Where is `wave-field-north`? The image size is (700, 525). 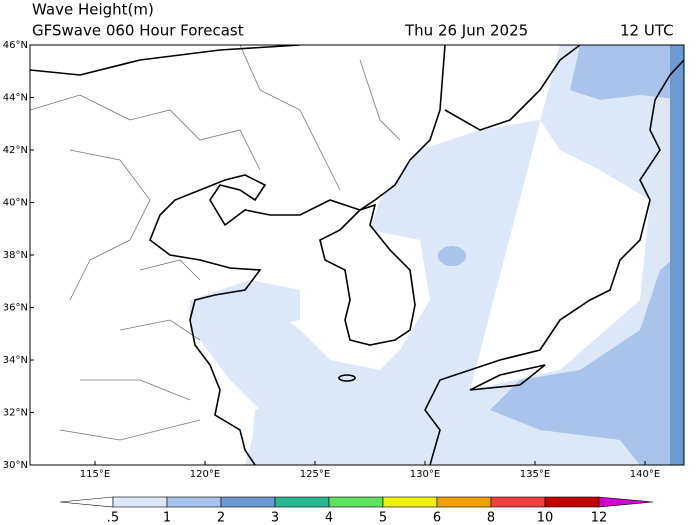 wave-field-north is located at coordinates (627, 72).